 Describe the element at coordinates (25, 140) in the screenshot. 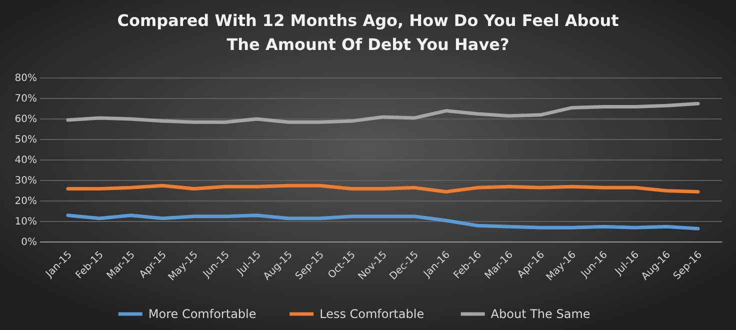

I see `y-tick-label: 50%` at that location.